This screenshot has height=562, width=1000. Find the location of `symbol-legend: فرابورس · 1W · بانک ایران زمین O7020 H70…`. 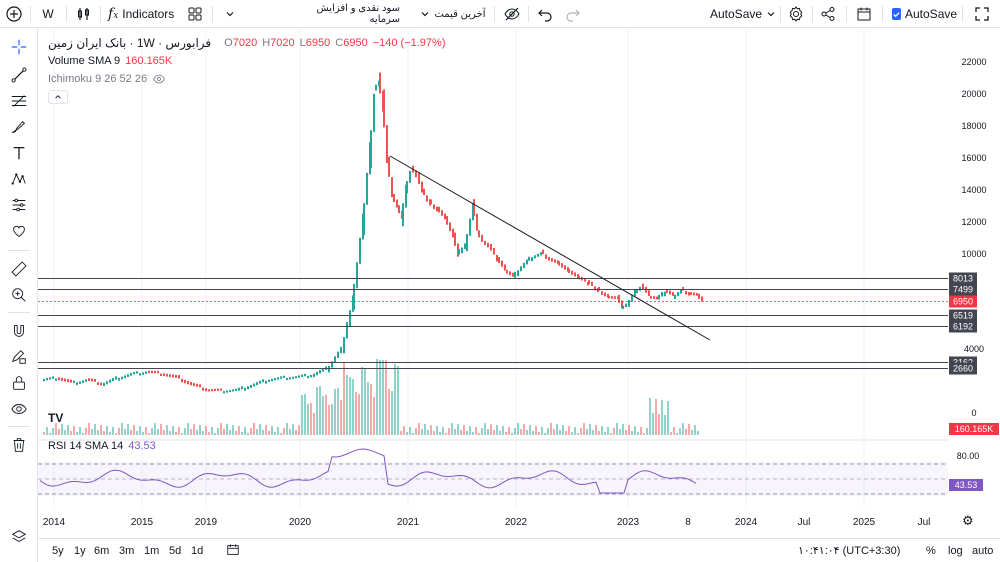

symbol-legend: فرابورس · 1W · بانک ایران زمین O7020 H70… is located at coordinates (246, 43).